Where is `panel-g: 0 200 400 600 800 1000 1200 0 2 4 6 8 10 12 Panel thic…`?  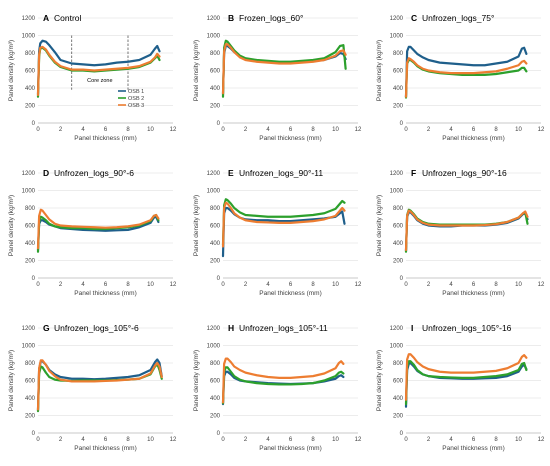
panel-g: 0 200 400 600 800 1000 1200 0 2 4 6 8 10 12 Panel thic… is located at coordinates (92, 387).